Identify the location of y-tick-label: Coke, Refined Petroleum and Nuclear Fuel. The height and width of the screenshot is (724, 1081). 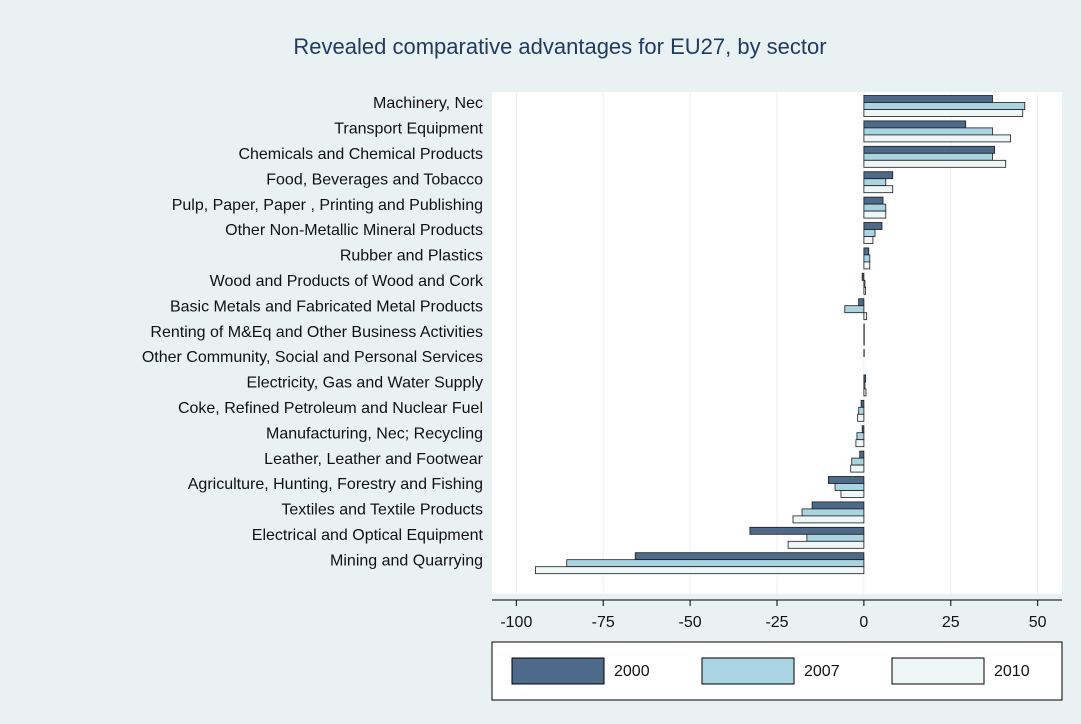
(330, 408).